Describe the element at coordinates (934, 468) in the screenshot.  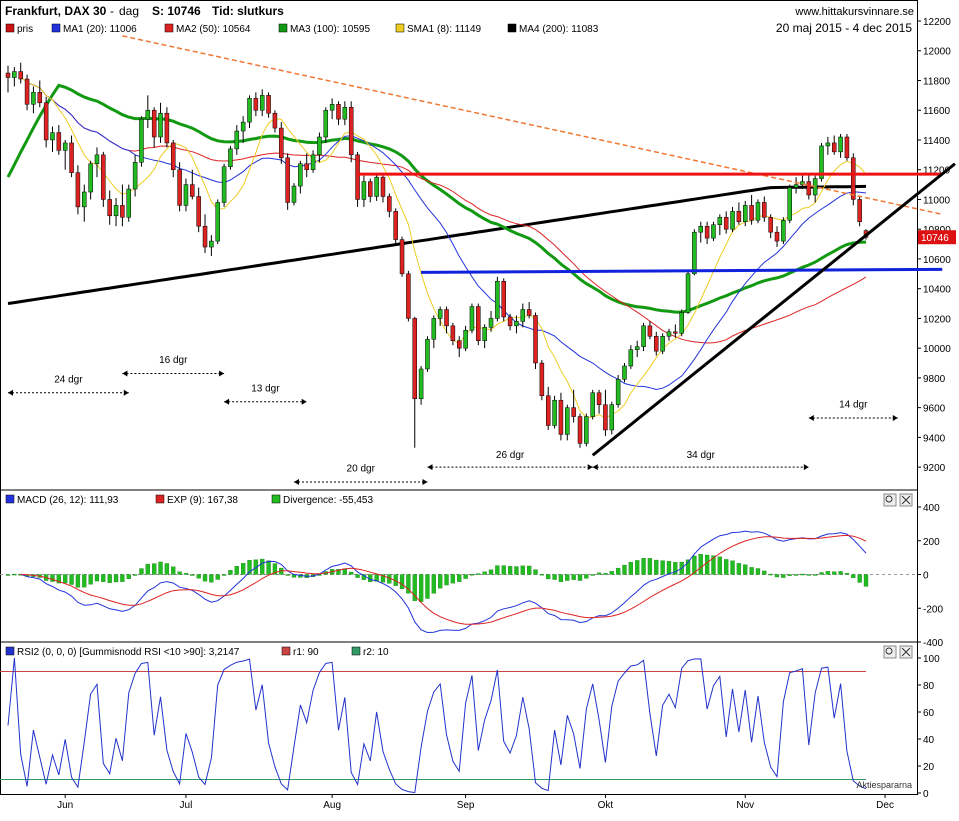
I see `price-tick-label: 9200` at that location.